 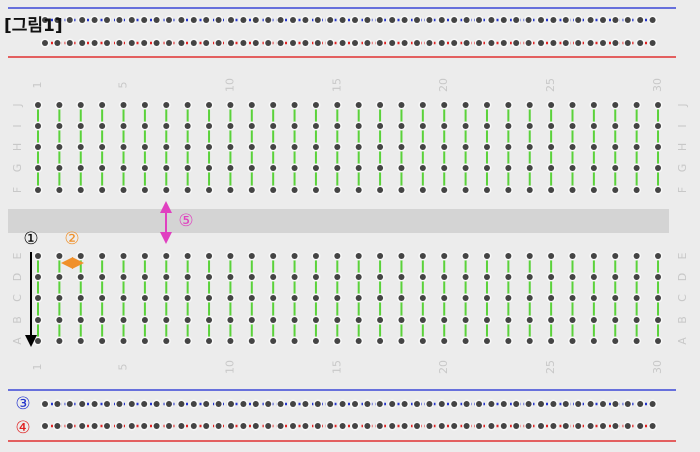 I want to click on center-channel, so click(x=338, y=221).